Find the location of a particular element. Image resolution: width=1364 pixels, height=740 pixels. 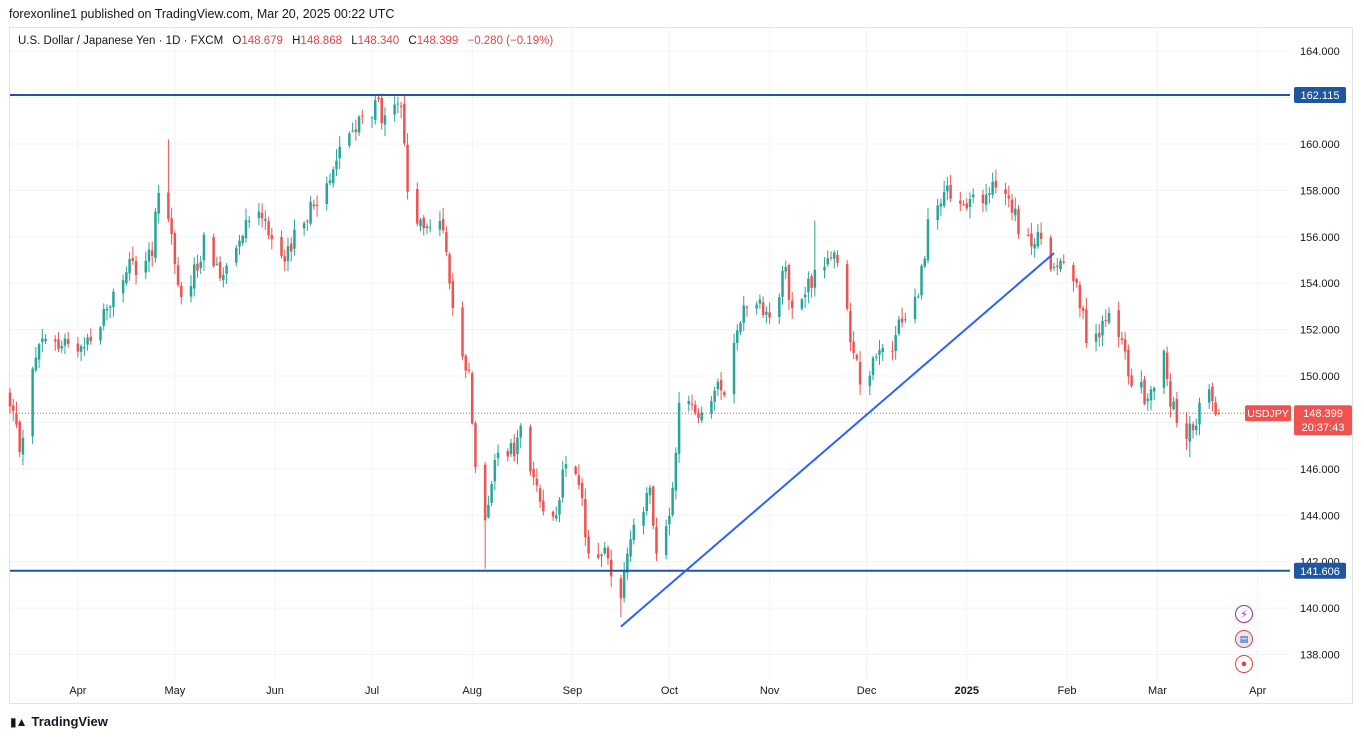

level-price-label: 141.606 is located at coordinates (1320, 572).